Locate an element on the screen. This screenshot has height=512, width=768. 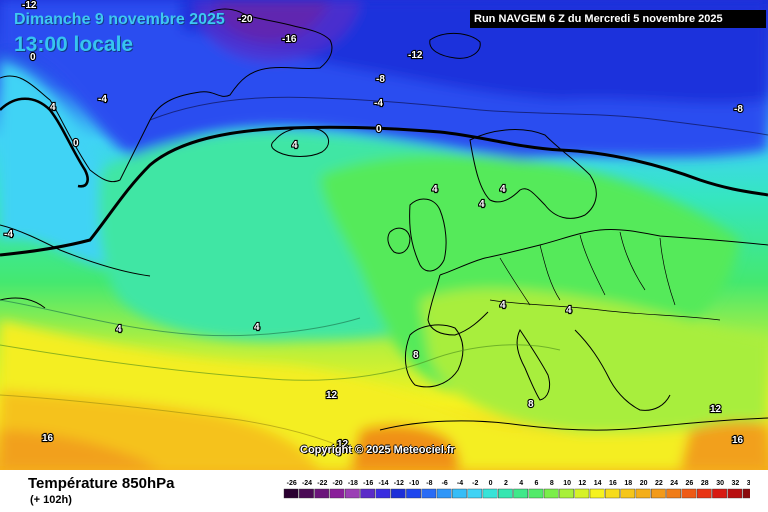
isotherm-p8 is located at coordinates (280, 362).